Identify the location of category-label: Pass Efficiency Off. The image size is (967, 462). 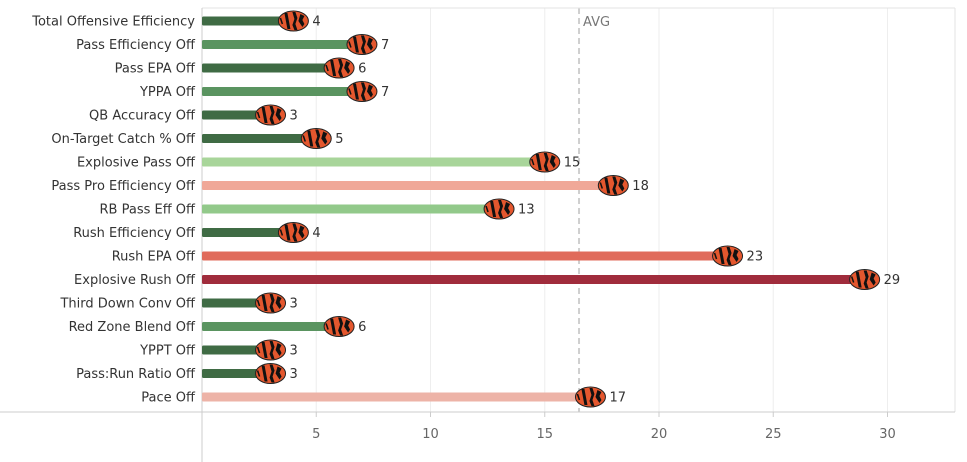
(136, 45).